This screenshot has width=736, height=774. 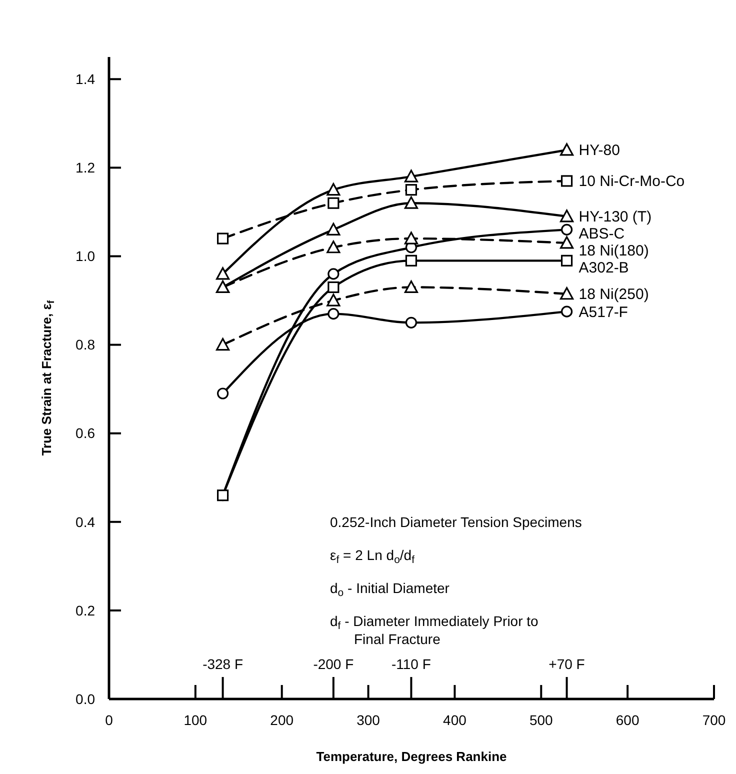 I want to click on x-tick-label: 0, so click(x=109, y=720).